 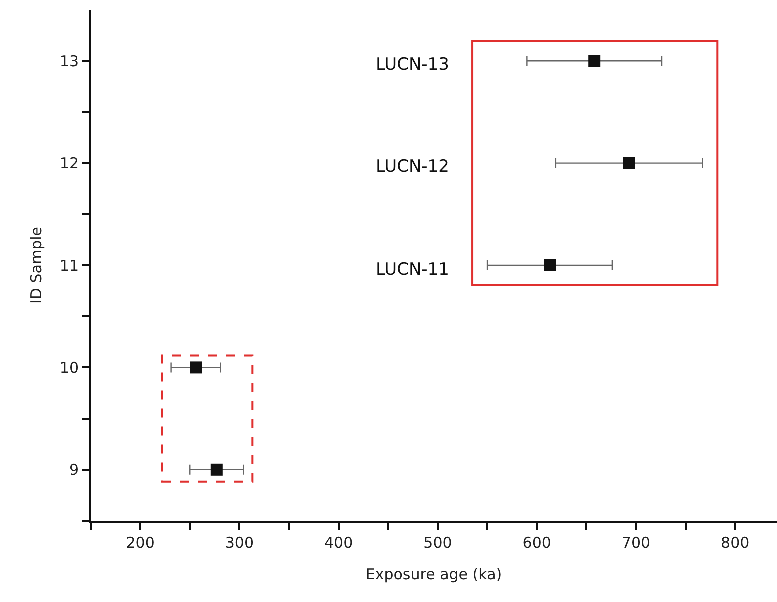 What do you see at coordinates (69, 265) in the screenshot?
I see `y-tick-label: 11` at bounding box center [69, 265].